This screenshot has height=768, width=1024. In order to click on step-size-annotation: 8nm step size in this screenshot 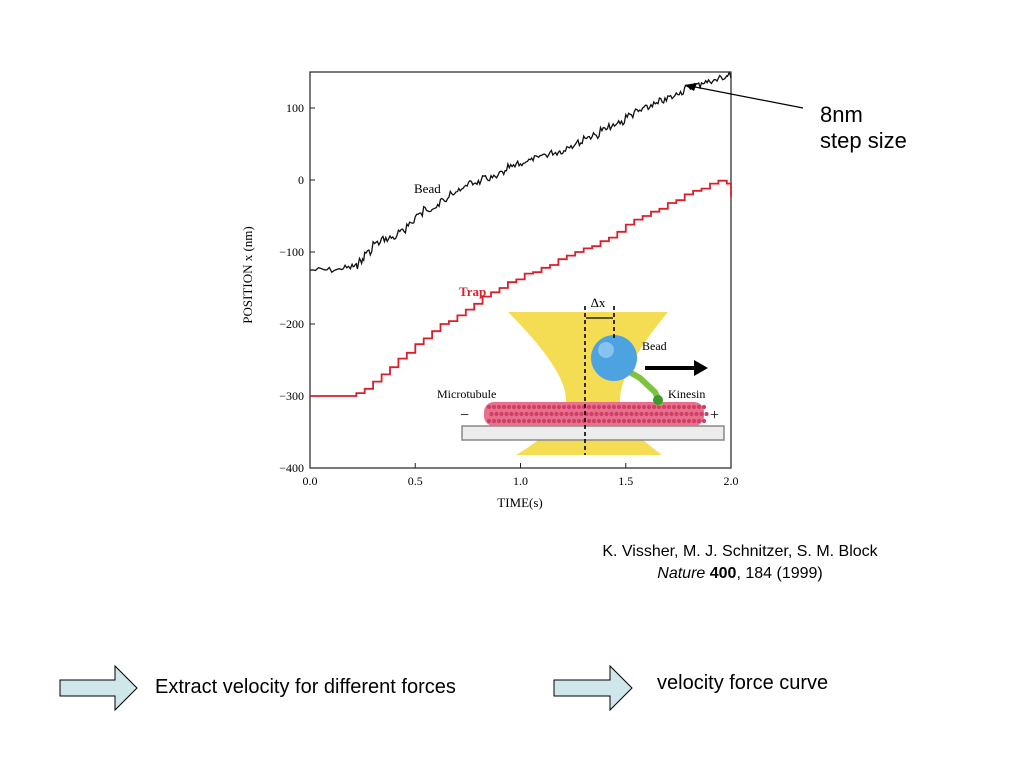, I will do `click(863, 128)`.